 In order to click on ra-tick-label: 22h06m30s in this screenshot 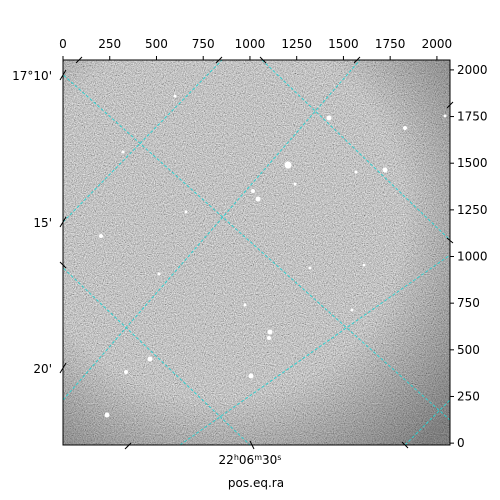, I will do `click(250, 460)`.